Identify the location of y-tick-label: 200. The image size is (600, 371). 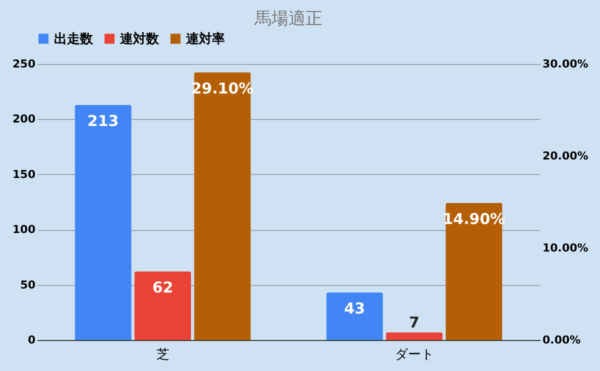
(24, 119).